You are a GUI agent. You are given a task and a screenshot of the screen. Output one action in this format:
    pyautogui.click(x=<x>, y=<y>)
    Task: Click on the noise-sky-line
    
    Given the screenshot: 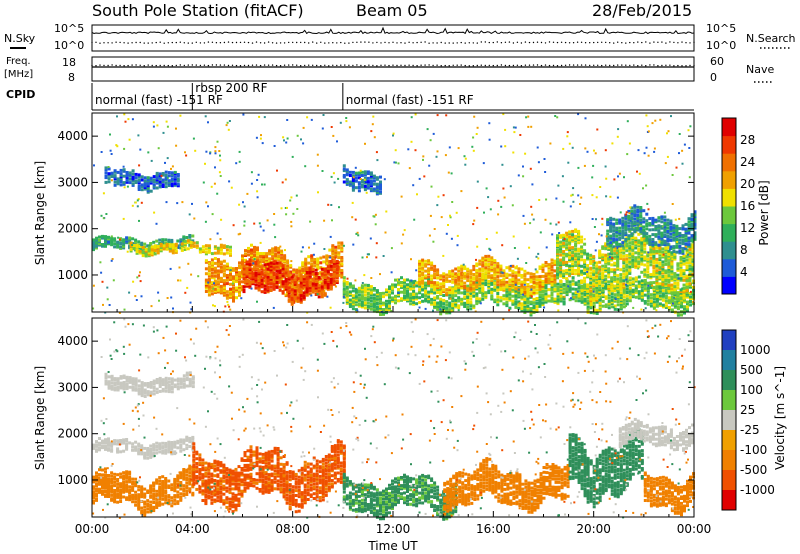 What is the action you would take?
    pyautogui.click(x=393, y=30)
    